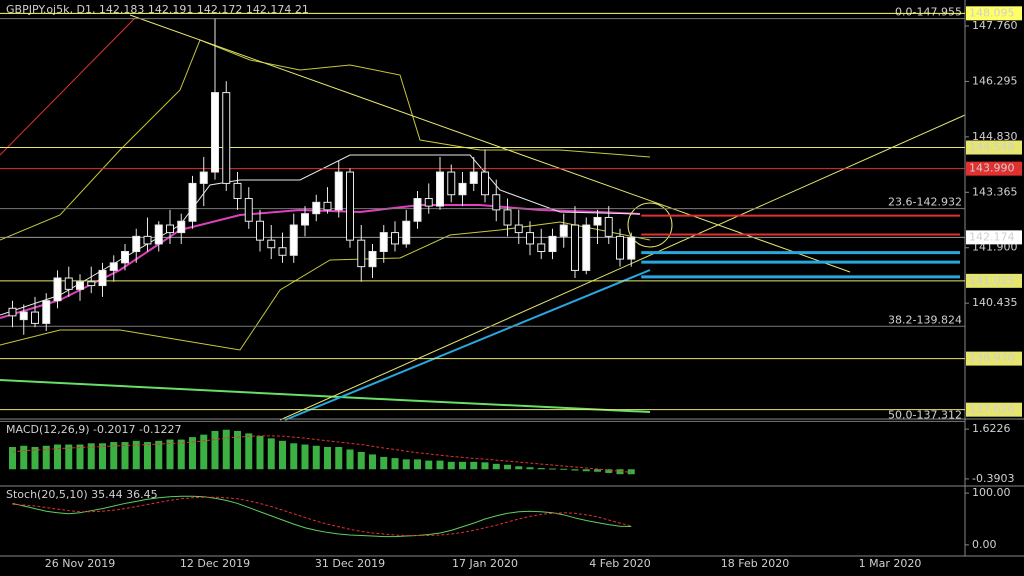 The width and height of the screenshot is (1024, 576). Describe the element at coordinates (215, 563) in the screenshot. I see `x-tick-label: 12 Dec 2019` at that location.